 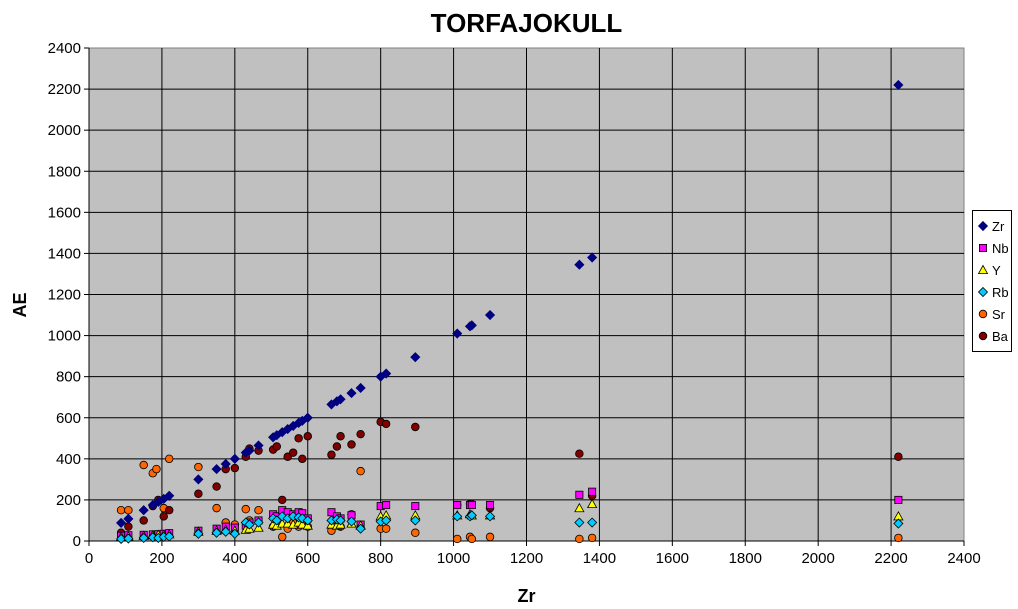 I want to click on y-tick-label: 1000, so click(x=64, y=336).